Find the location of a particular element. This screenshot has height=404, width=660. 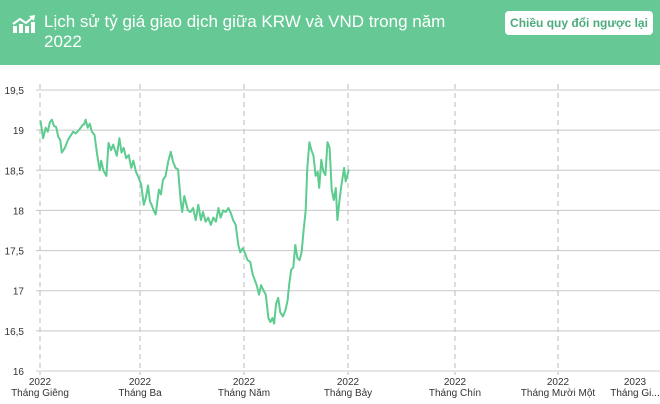

y-tick-label: 19,5 is located at coordinates (15, 91).